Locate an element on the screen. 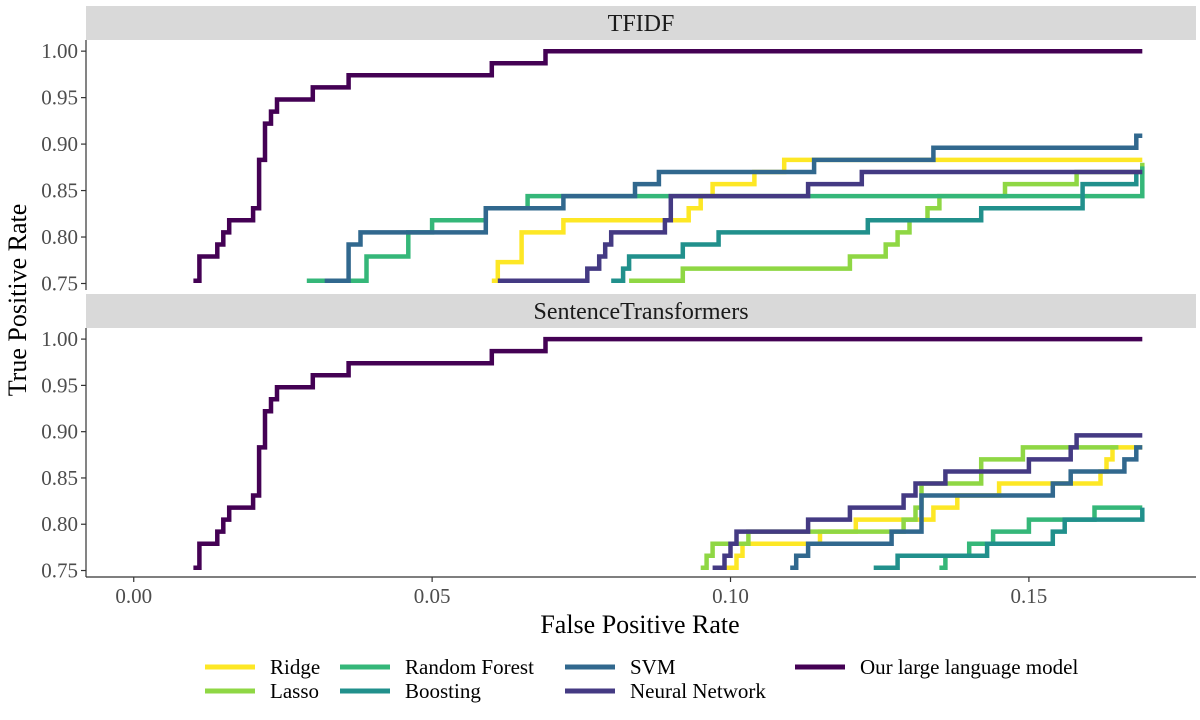  x-axis-title: False Positive Rate is located at coordinates (639, 624).